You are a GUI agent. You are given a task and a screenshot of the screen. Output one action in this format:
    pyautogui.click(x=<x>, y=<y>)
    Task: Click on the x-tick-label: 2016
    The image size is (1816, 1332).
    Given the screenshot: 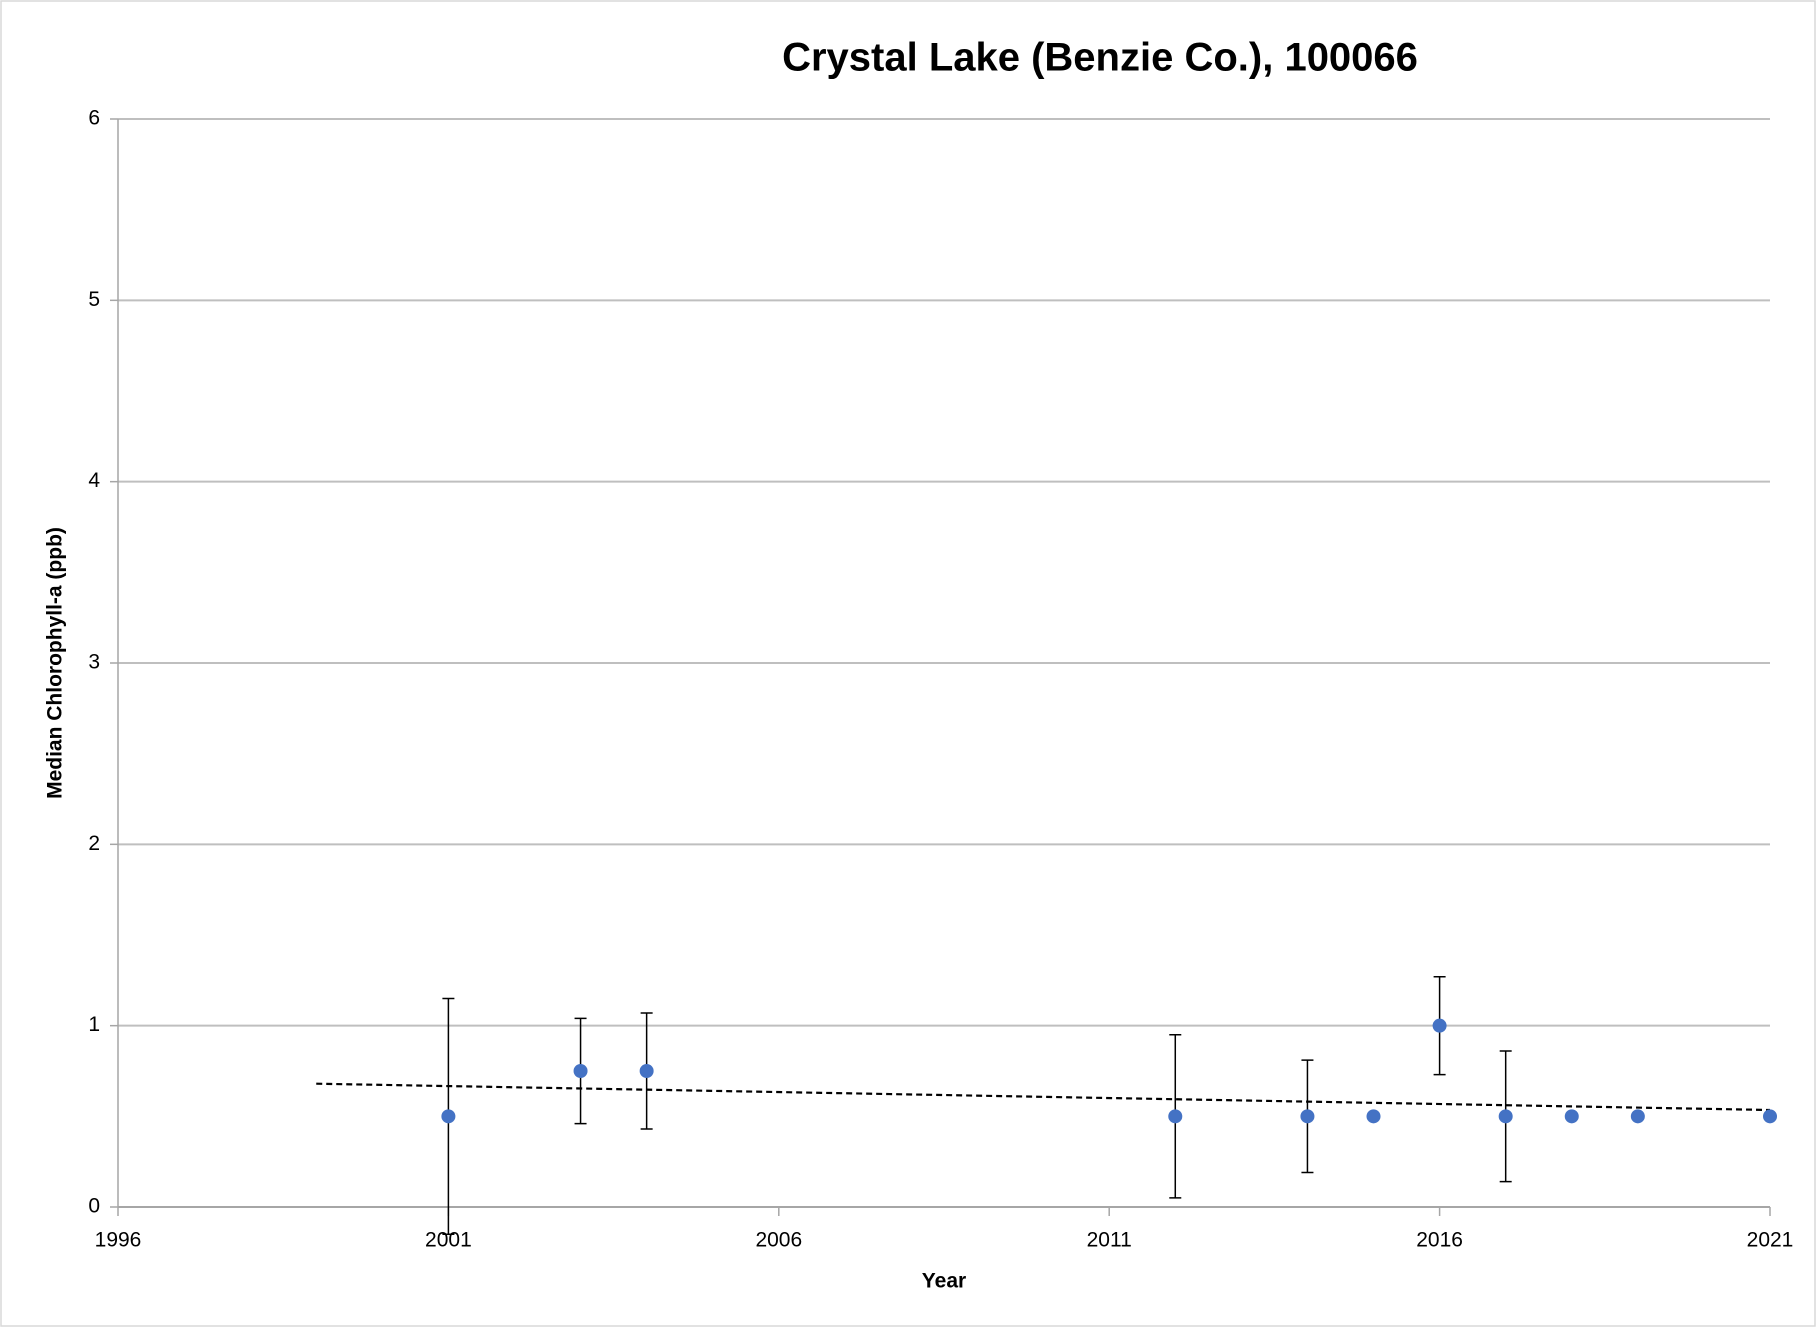 What is the action you would take?
    pyautogui.click(x=1439, y=1240)
    